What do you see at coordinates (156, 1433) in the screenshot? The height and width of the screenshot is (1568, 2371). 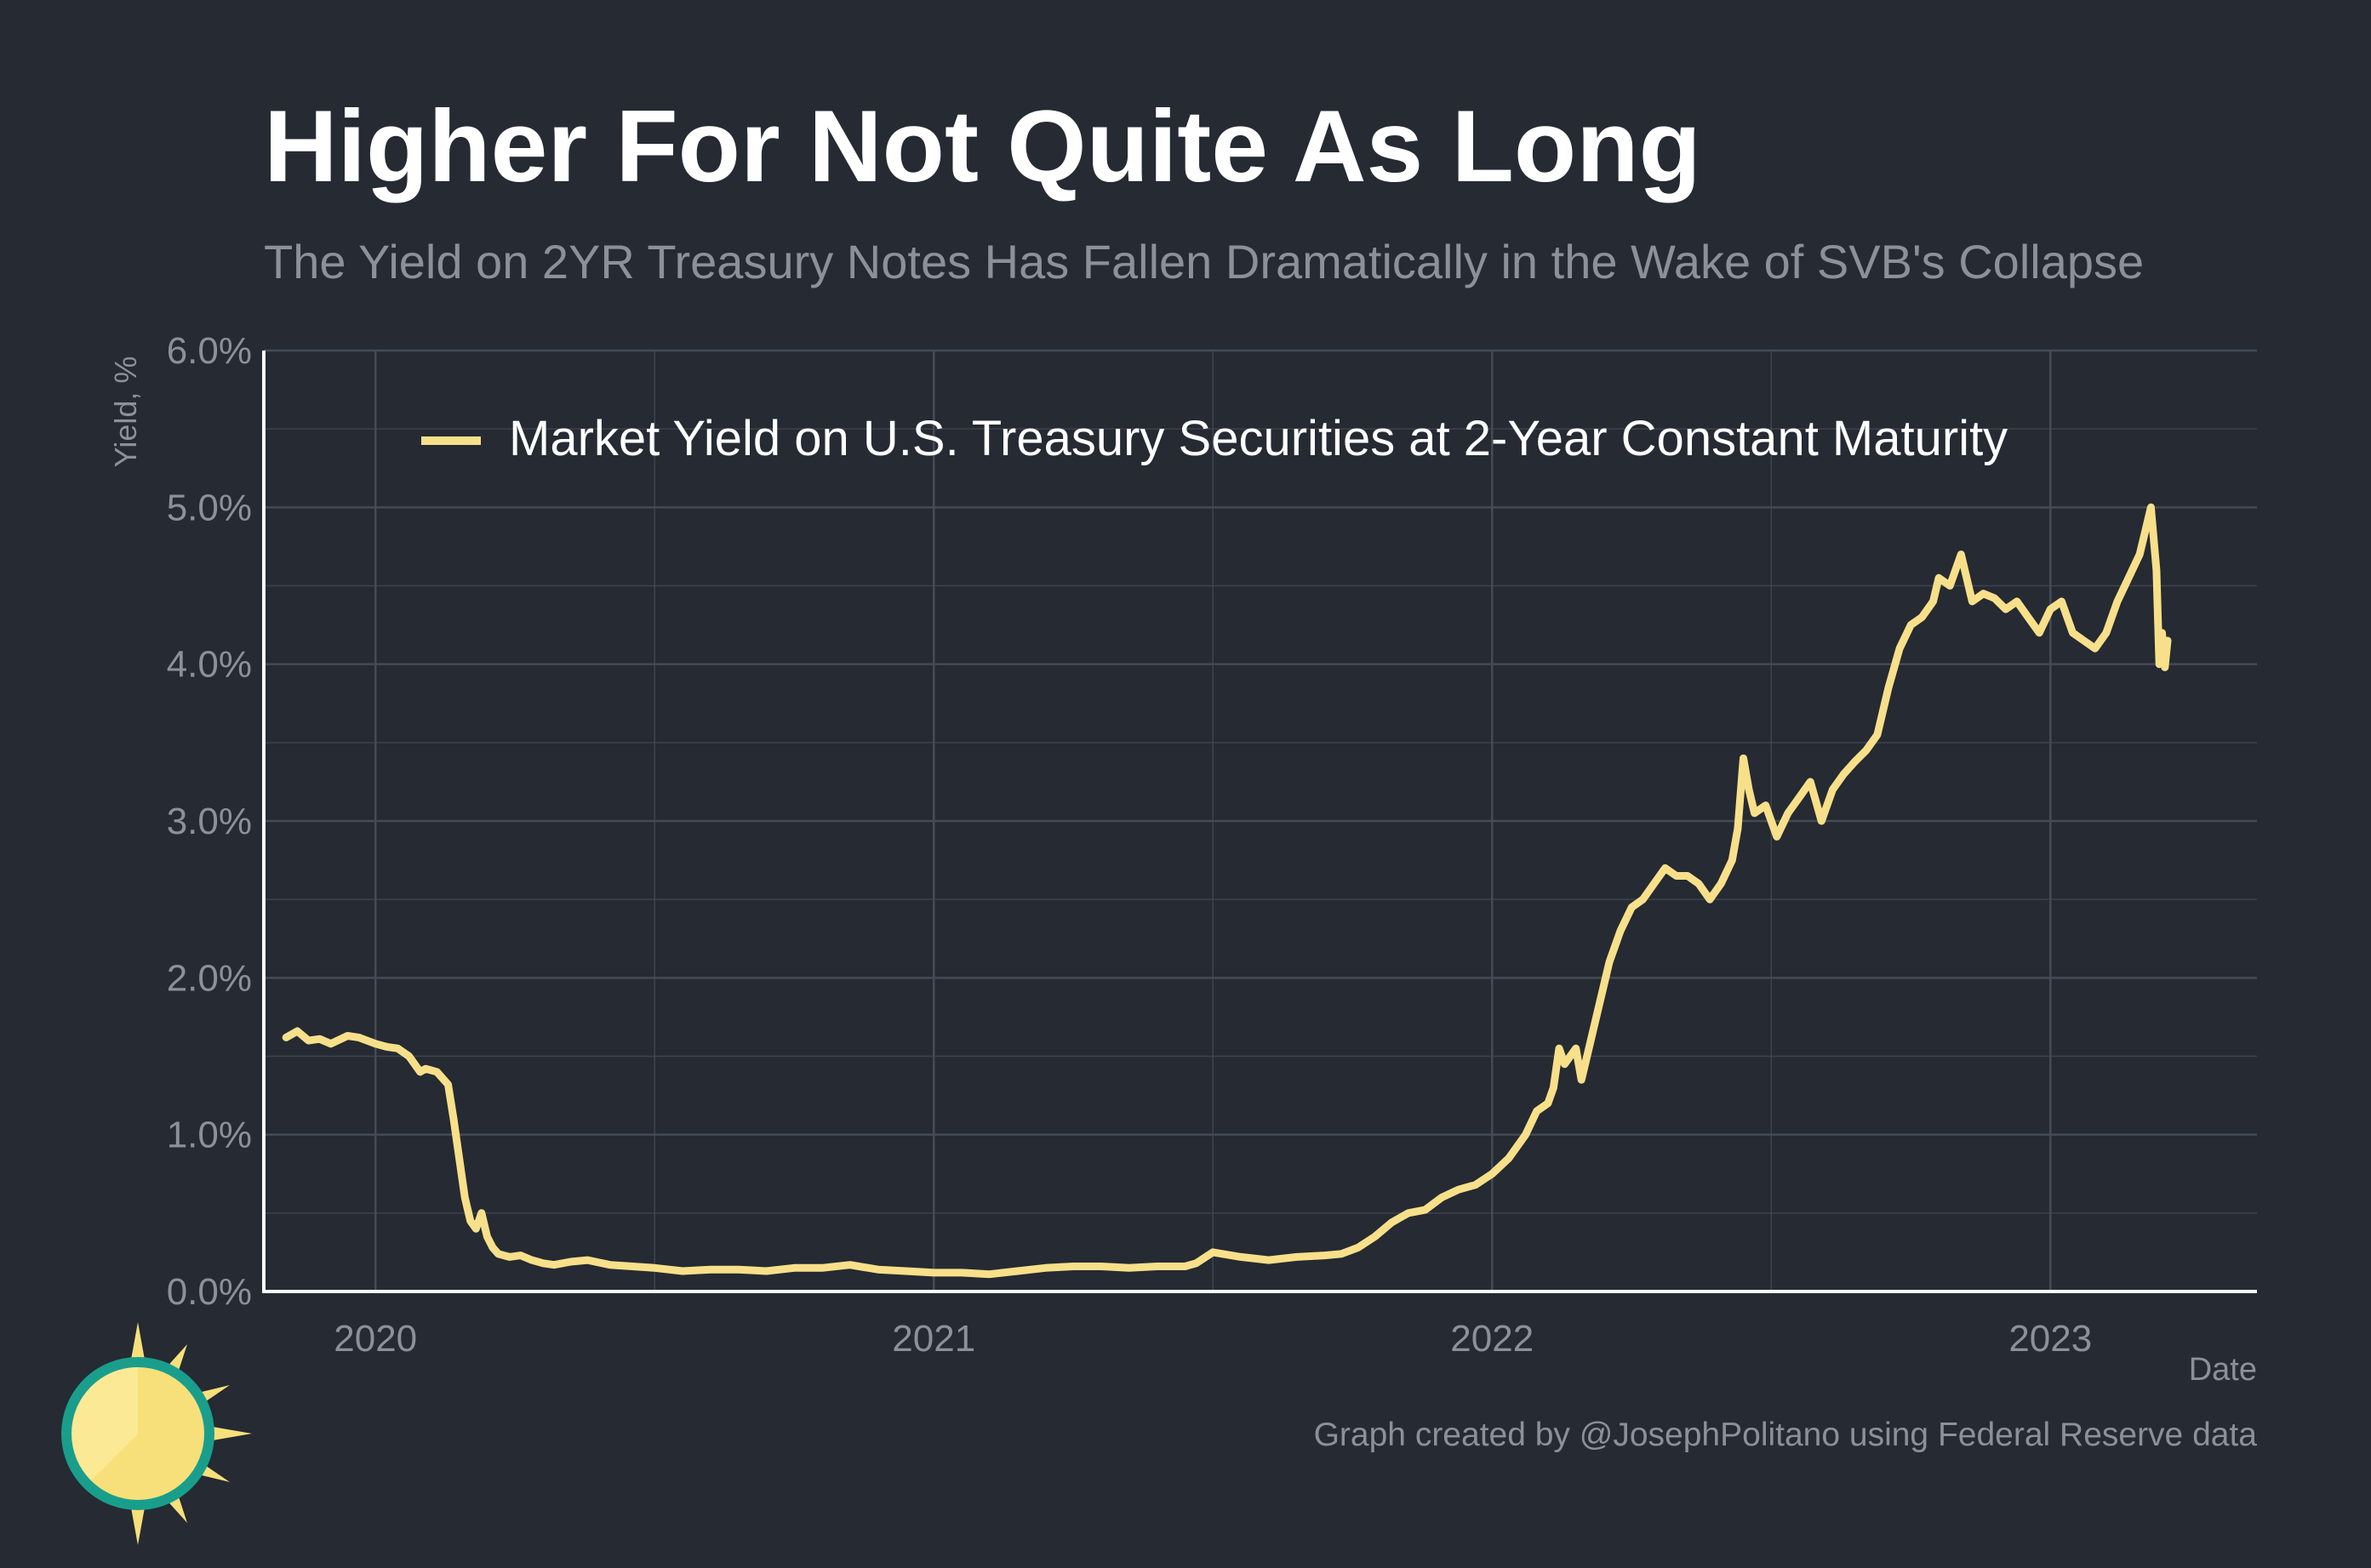 I see `sun-logo-icon` at bounding box center [156, 1433].